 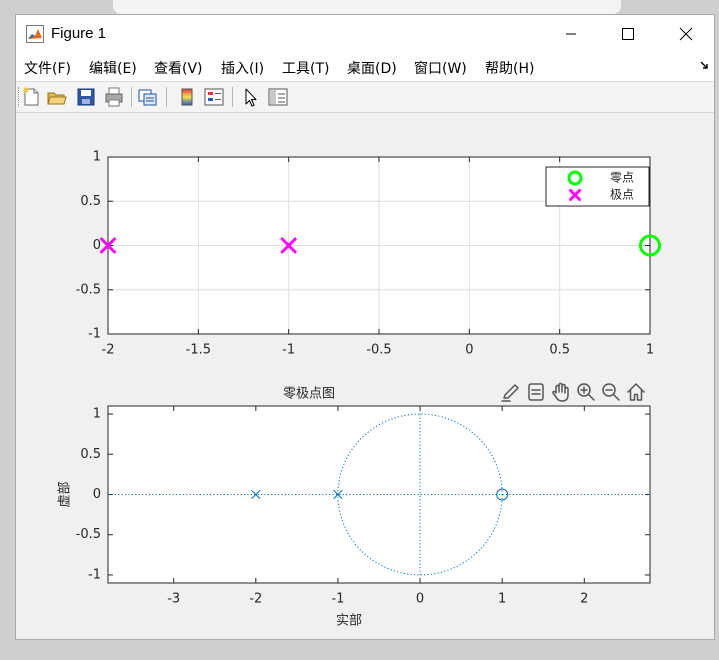 I want to click on x-tick-label: -3, so click(x=173, y=599).